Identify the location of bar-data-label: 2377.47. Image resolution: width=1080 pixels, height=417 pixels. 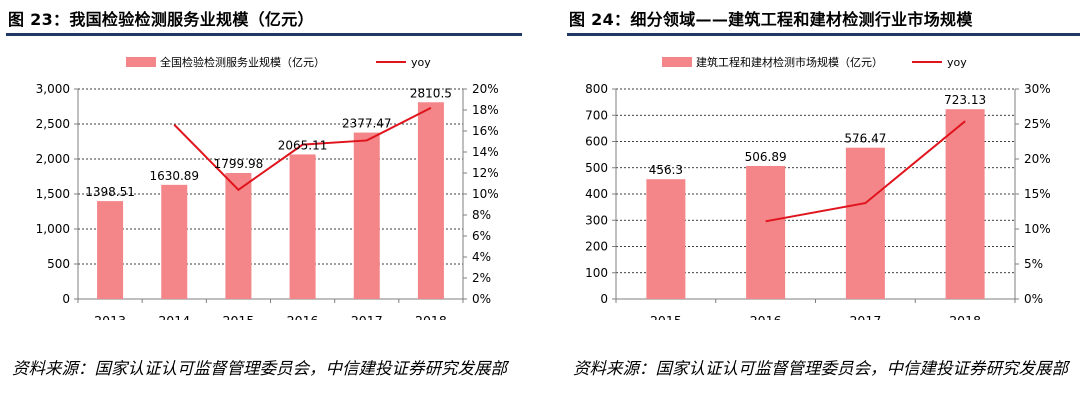
(367, 124).